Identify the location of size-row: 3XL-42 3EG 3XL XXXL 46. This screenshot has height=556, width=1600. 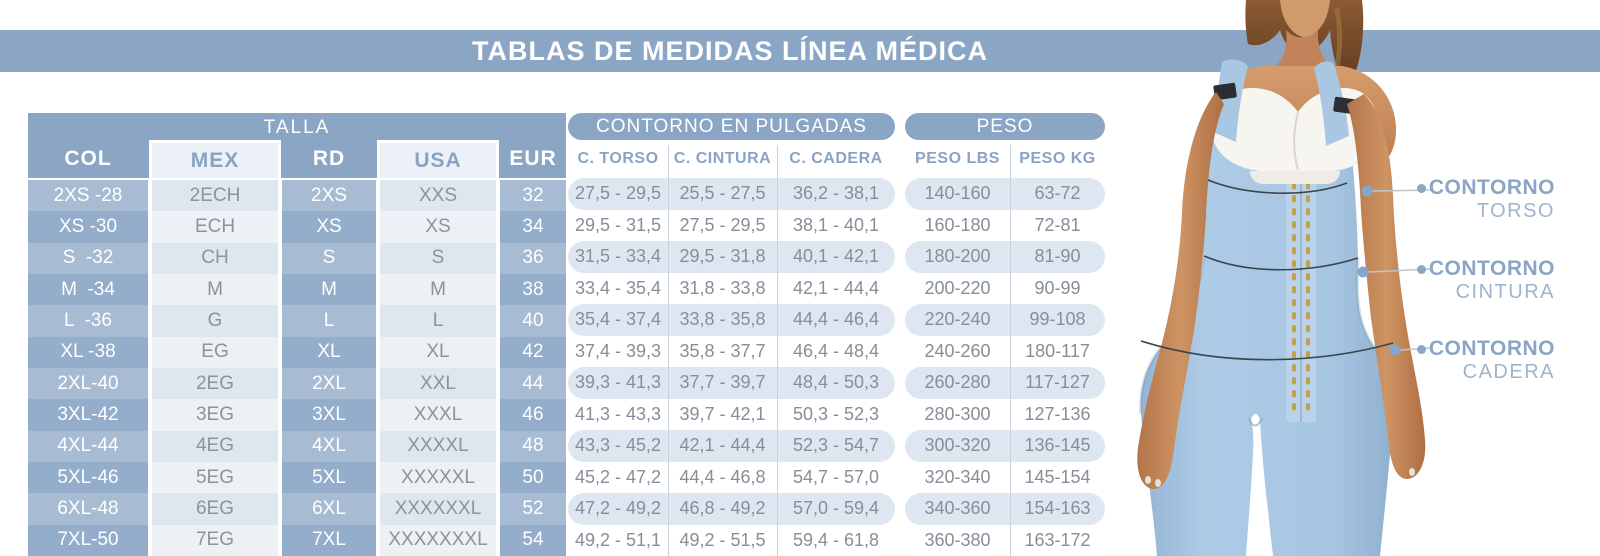
(297, 415).